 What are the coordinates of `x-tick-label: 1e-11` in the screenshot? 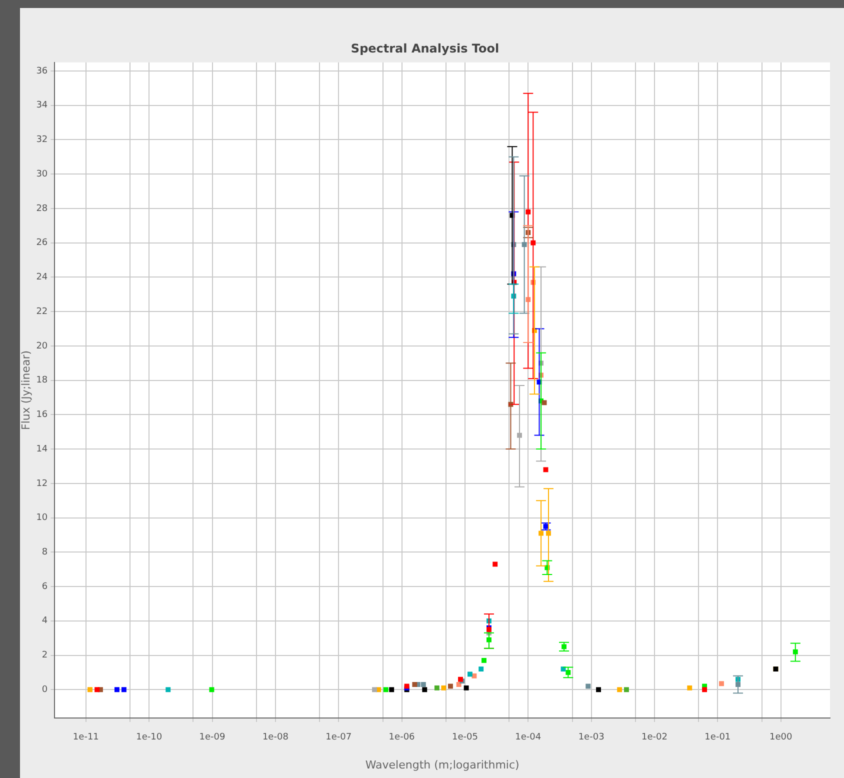 It's located at (85, 737).